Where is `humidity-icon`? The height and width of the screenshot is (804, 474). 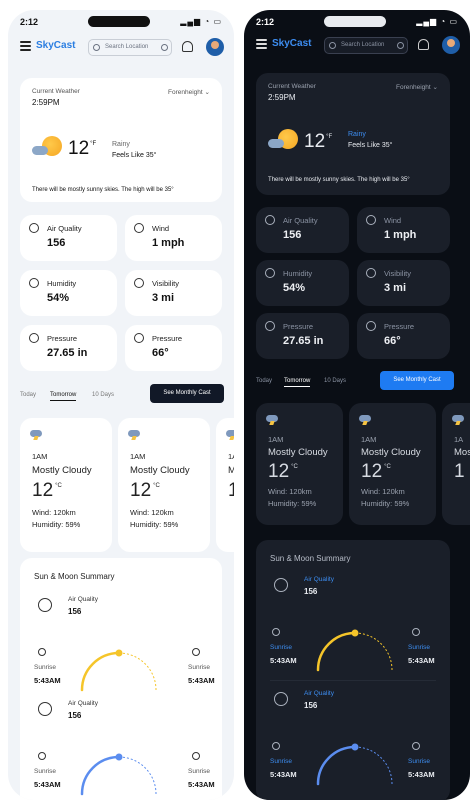 humidity-icon is located at coordinates (34, 283).